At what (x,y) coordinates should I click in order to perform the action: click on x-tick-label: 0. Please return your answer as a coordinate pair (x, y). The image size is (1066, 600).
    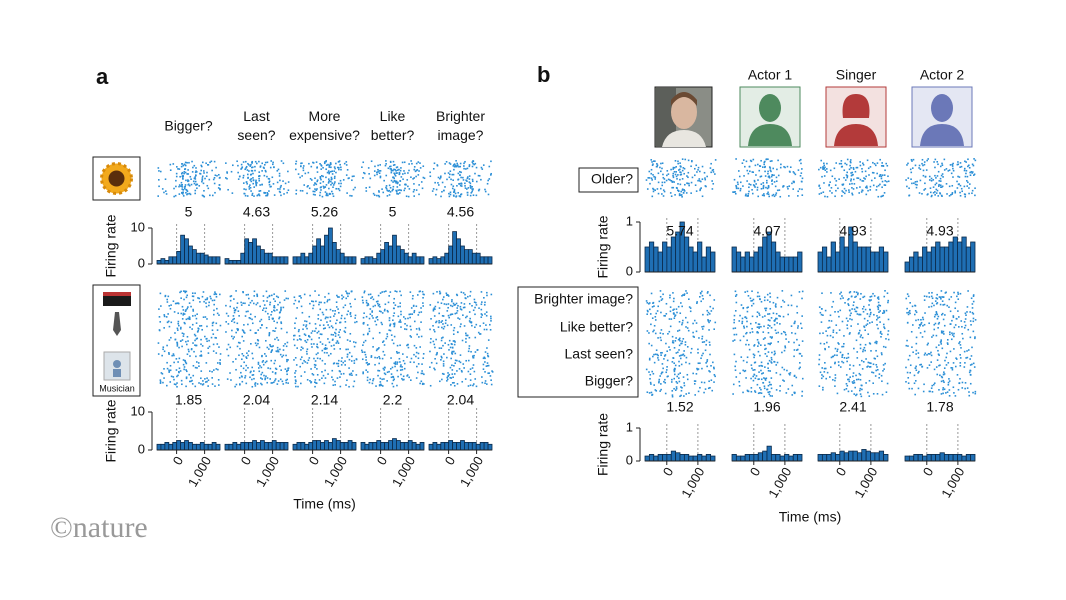
    Looking at the image, I should click on (382, 461).